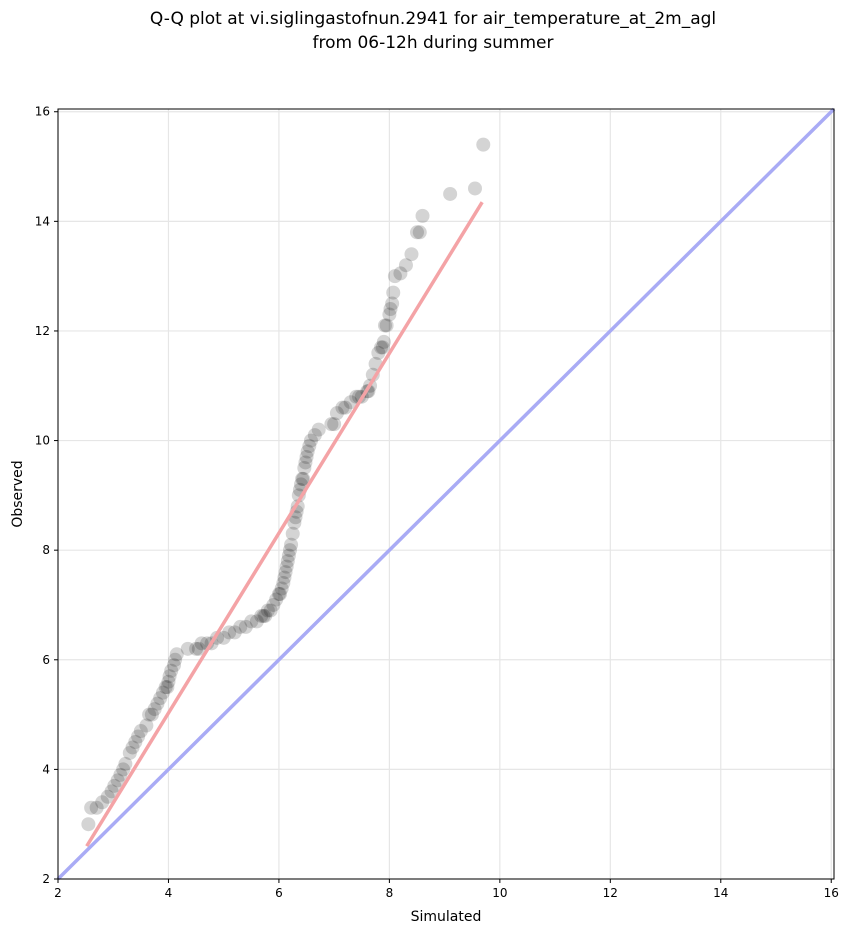 The width and height of the screenshot is (849, 934). I want to click on chart-title-line-2: from 06-12h during summer, so click(433, 43).